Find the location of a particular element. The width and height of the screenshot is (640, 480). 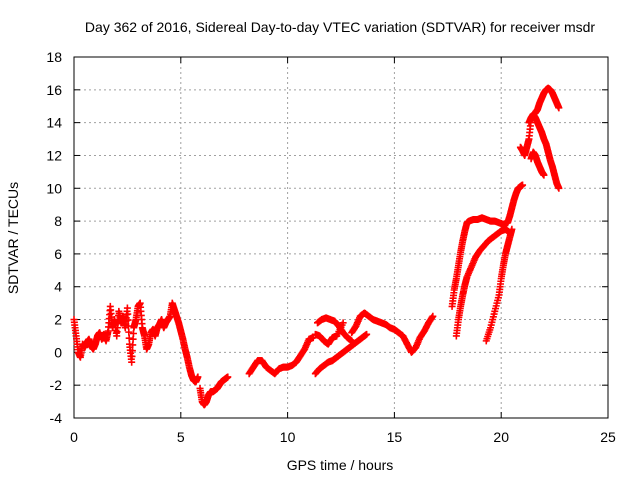

x-axis-label: GPS time / hours is located at coordinates (340, 465).